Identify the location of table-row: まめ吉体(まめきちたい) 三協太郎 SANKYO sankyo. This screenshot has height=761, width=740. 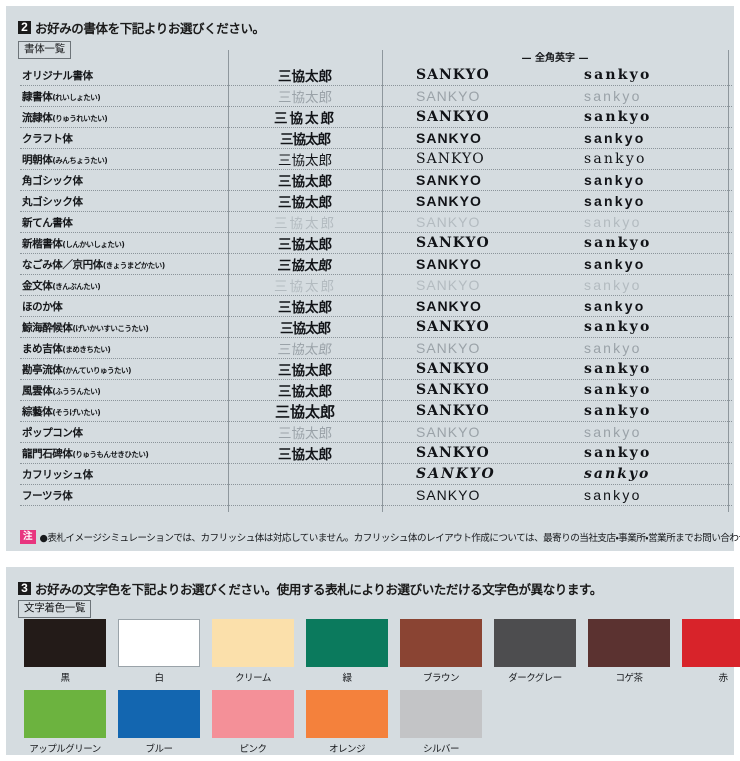
(376, 348).